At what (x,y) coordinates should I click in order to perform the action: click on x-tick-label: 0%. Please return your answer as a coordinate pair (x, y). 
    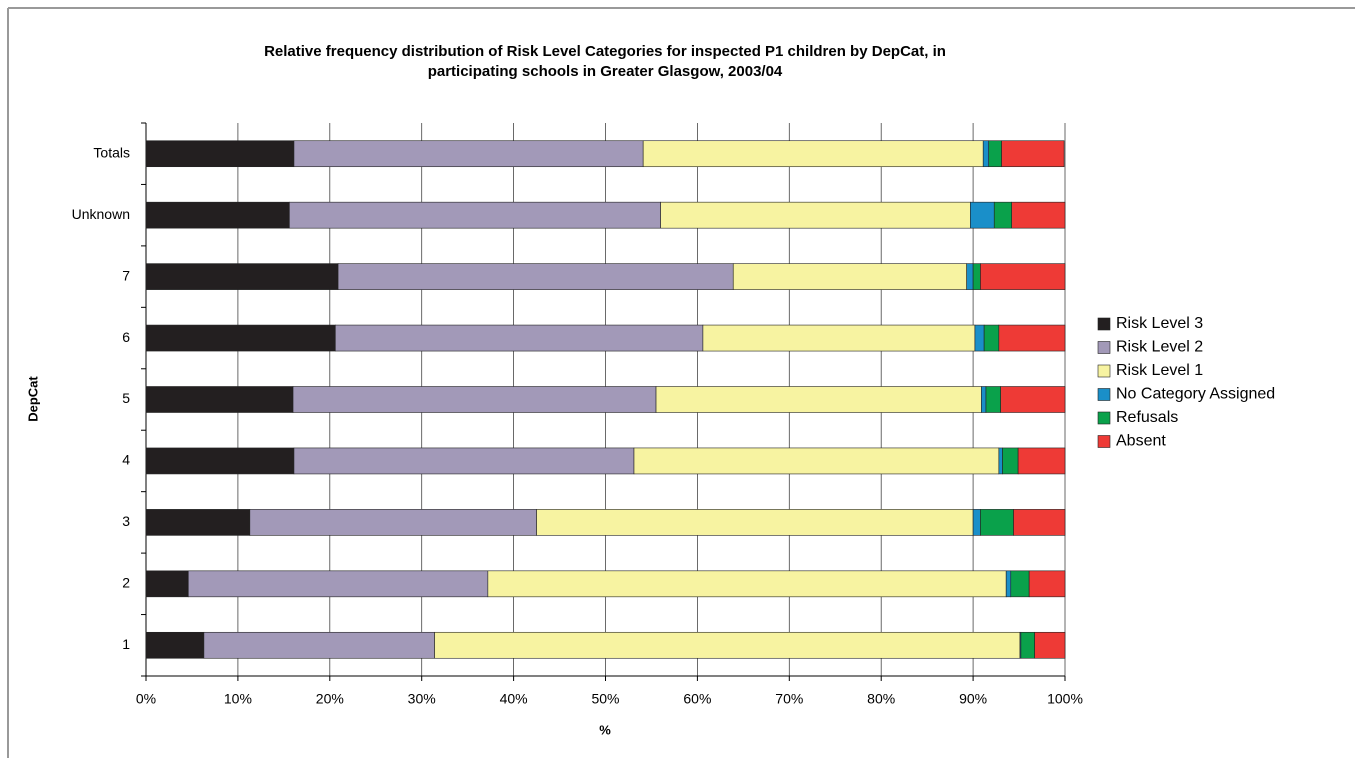
    Looking at the image, I should click on (146, 699).